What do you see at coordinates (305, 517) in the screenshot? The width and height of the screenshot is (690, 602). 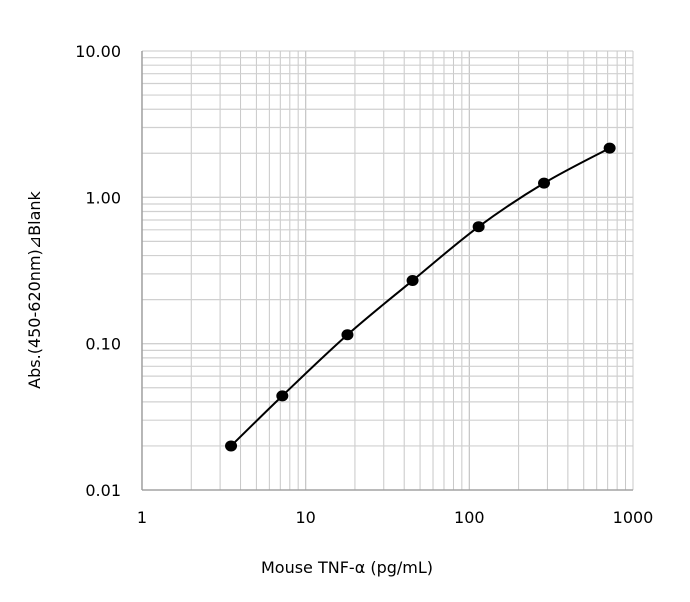 I see `x-tick-label: 10` at bounding box center [305, 517].